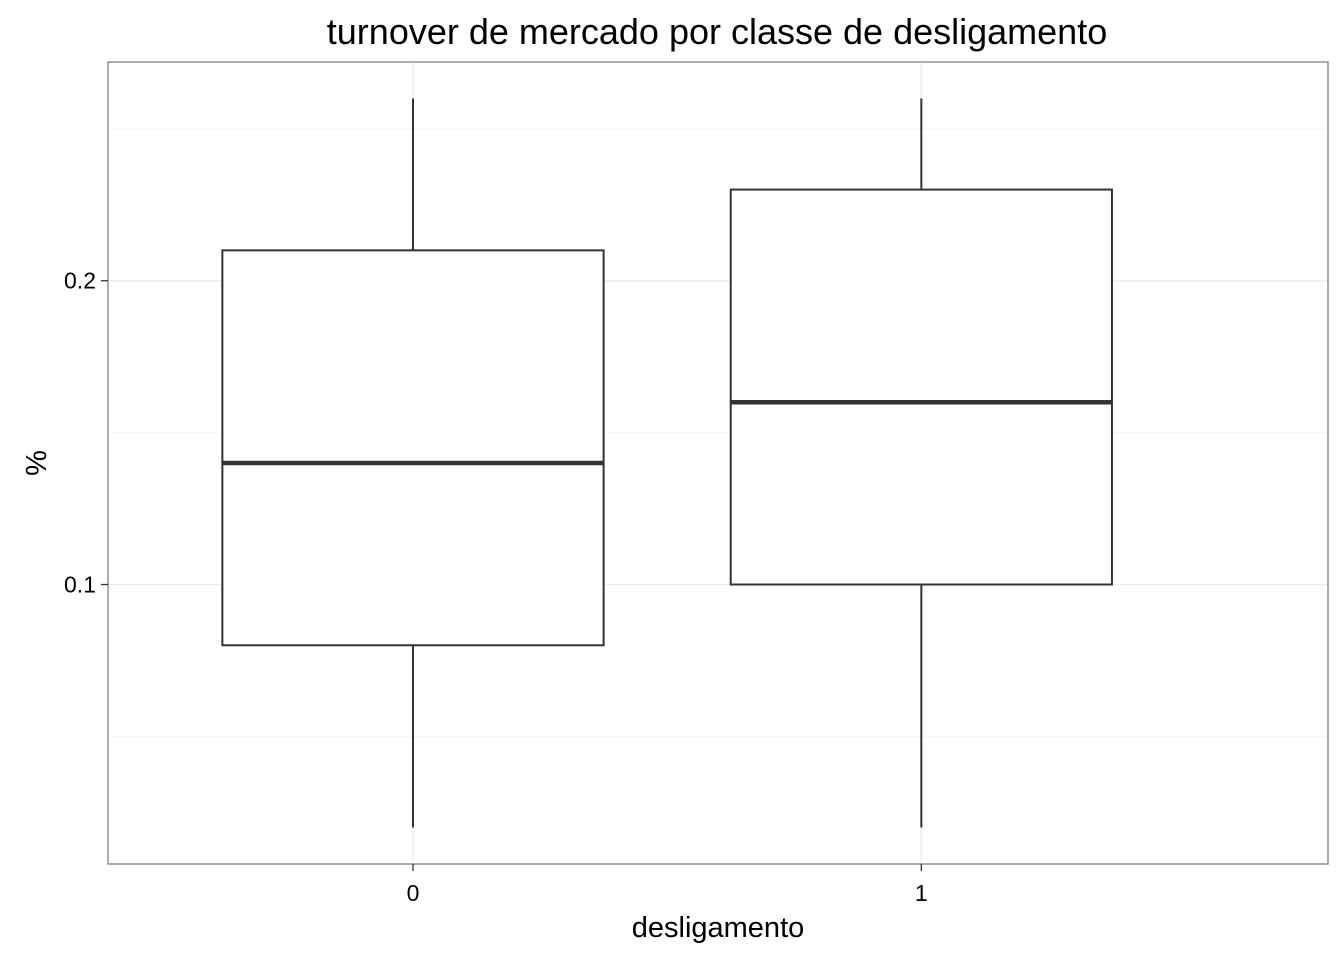  I want to click on x-axis-label: desligamento, so click(718, 928).